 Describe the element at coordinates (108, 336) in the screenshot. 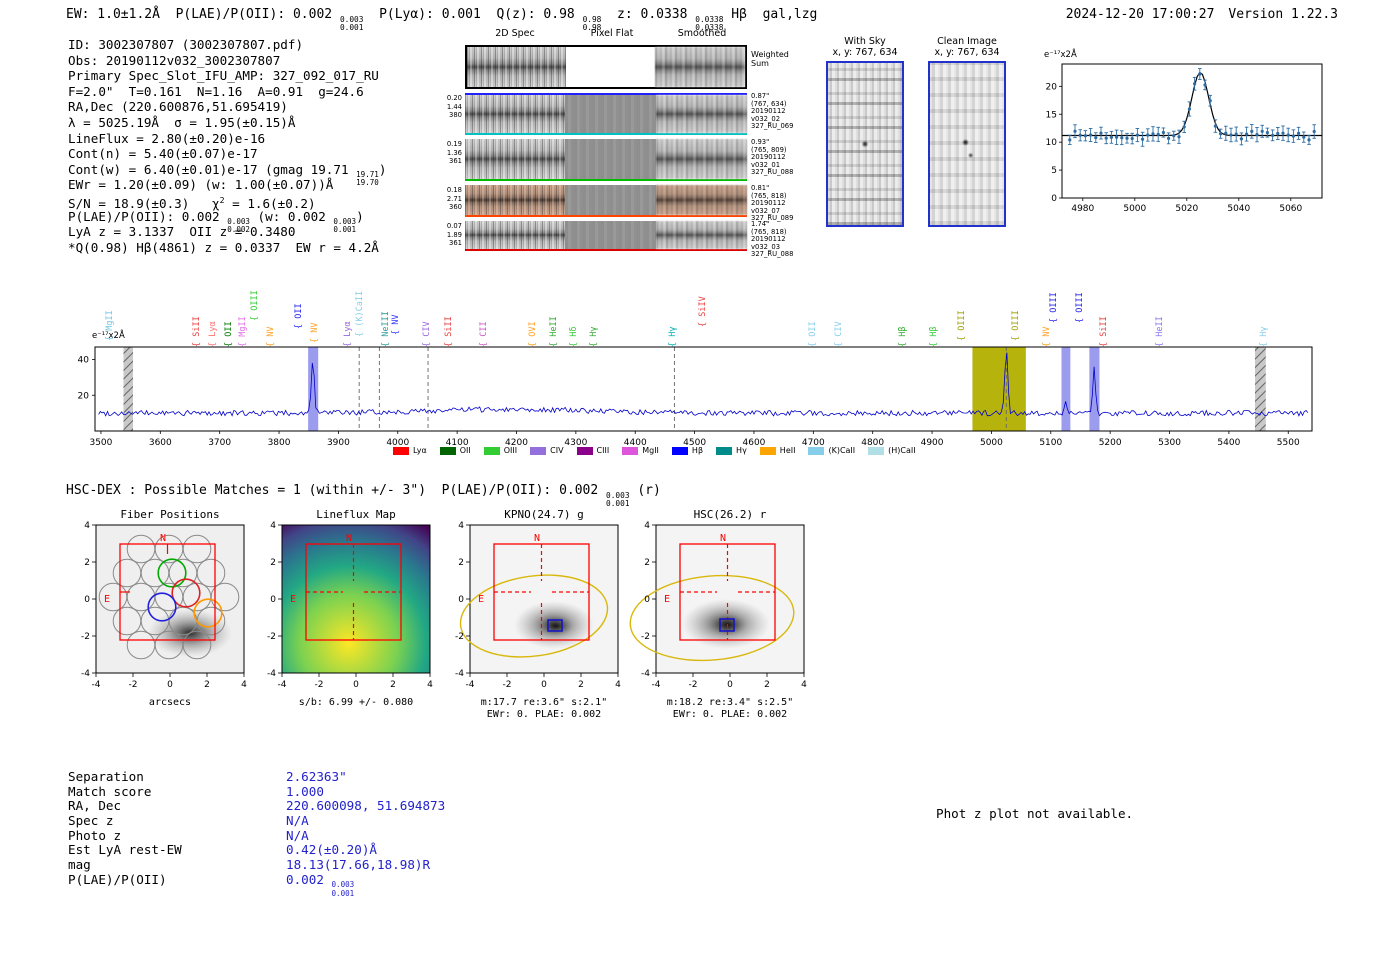

I see `spectrum-ylabel: e⁻¹⁷x2Å` at that location.